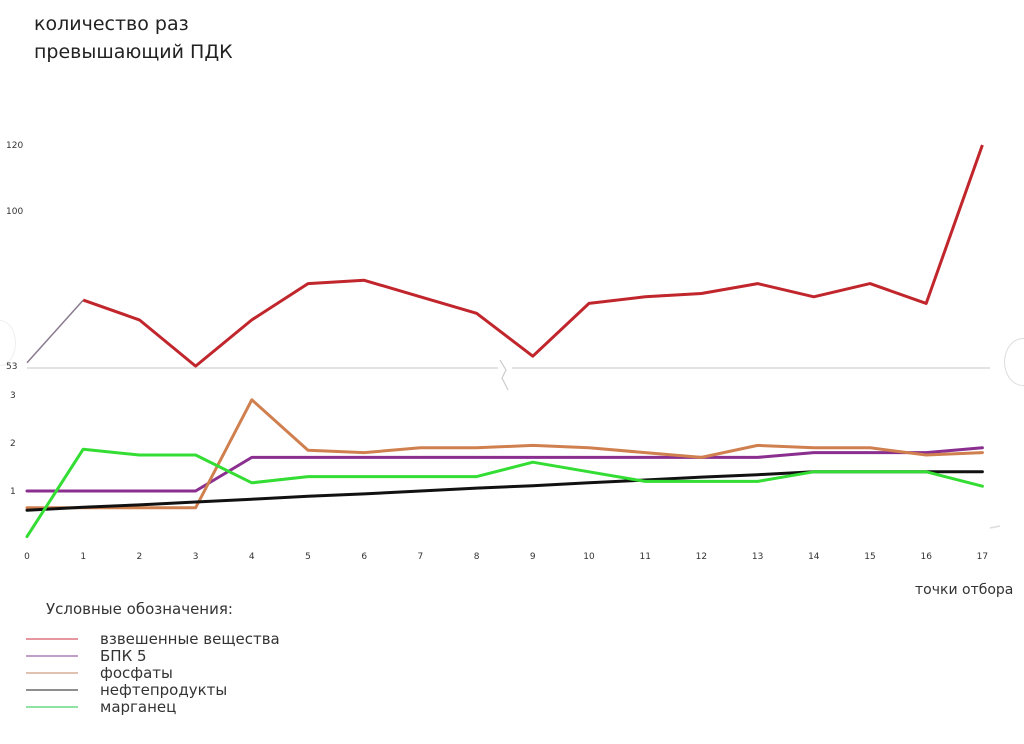  What do you see at coordinates (252, 557) in the screenshot?
I see `x-tick-label: 4` at bounding box center [252, 557].